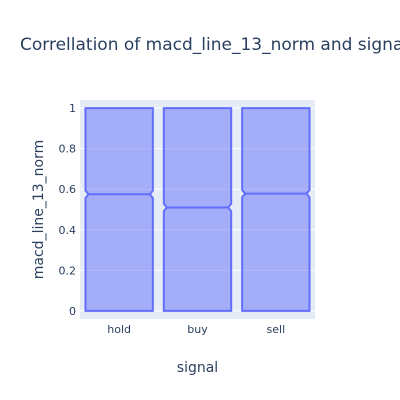 This screenshot has height=400, width=400. I want to click on y-tick-label: 0, so click(72, 311).